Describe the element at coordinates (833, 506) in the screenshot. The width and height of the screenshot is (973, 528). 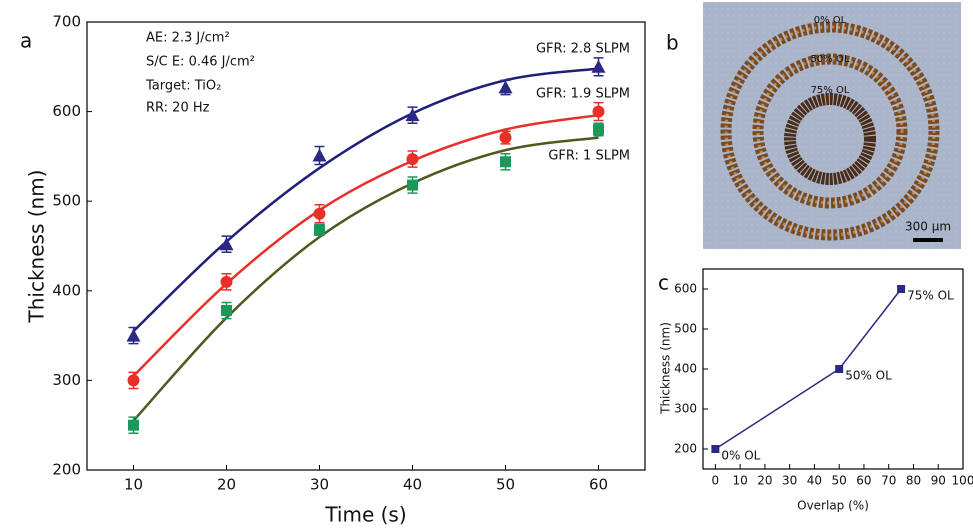
I see `x-axis-title: Overlap (%)` at that location.